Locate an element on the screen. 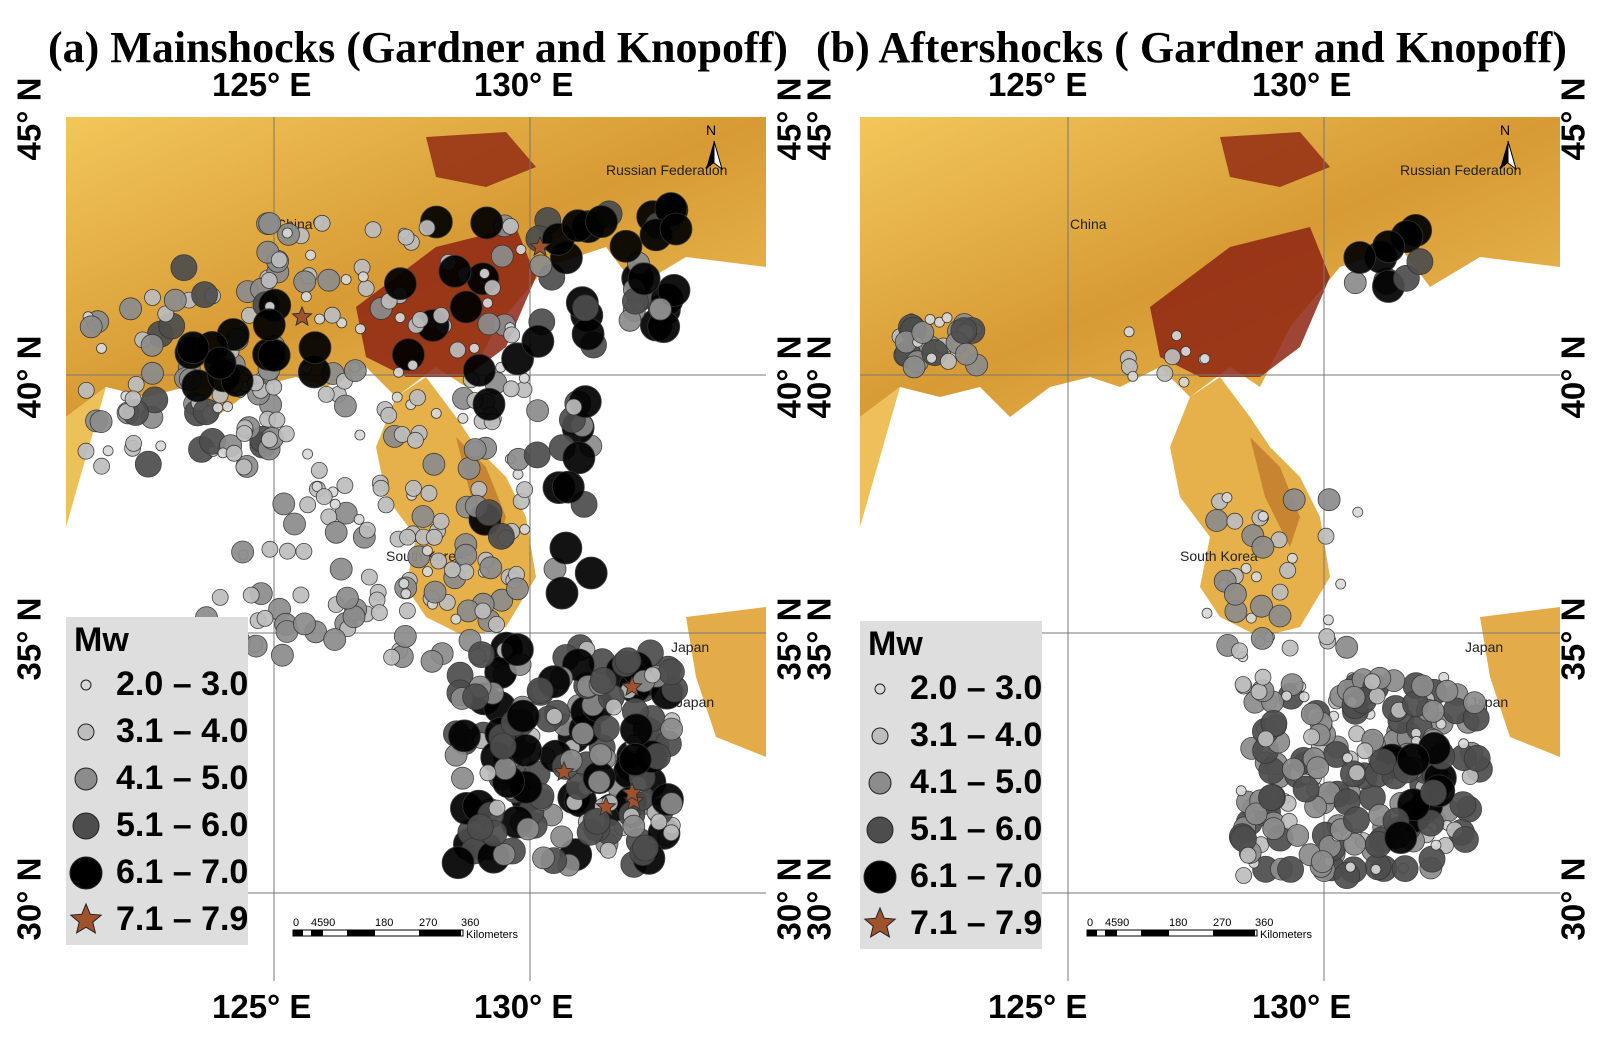  panel-a-lon-bottom-125: 125° E is located at coordinates (262, 1006).